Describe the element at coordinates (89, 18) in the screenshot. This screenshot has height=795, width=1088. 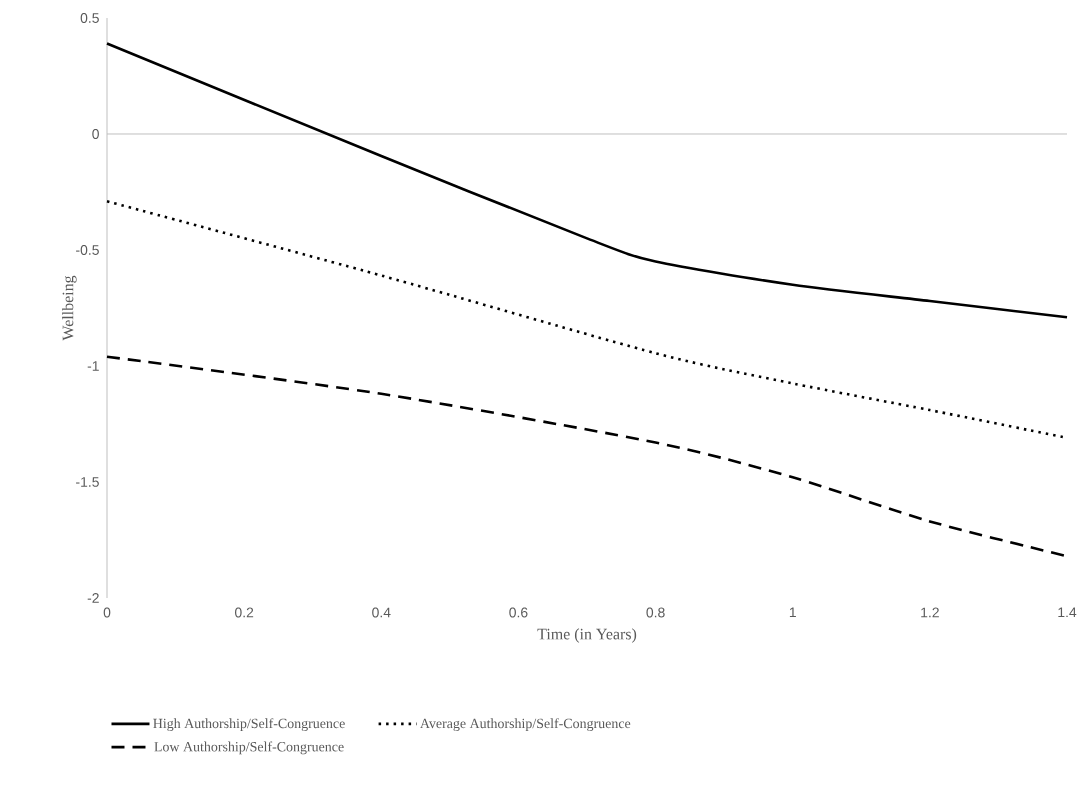
I see `y-tick-label: 0.5` at that location.